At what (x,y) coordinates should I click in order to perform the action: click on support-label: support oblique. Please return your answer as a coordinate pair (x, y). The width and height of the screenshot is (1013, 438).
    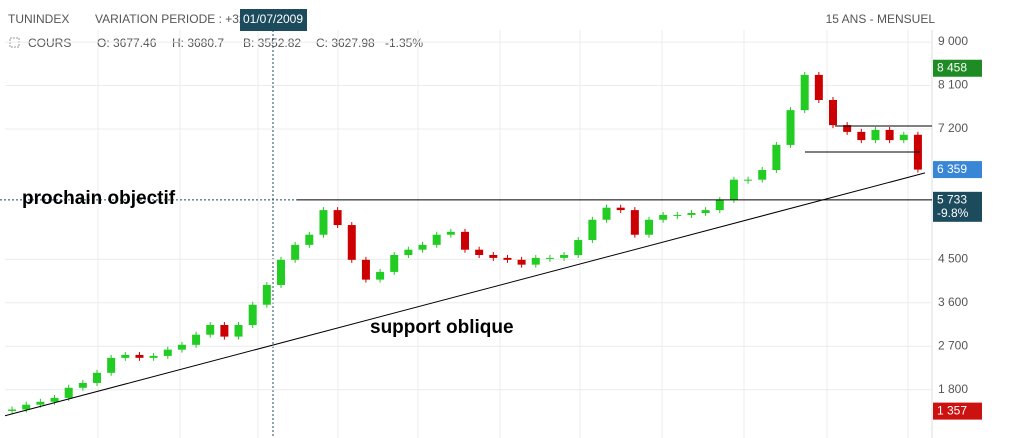
    Looking at the image, I should click on (442, 327).